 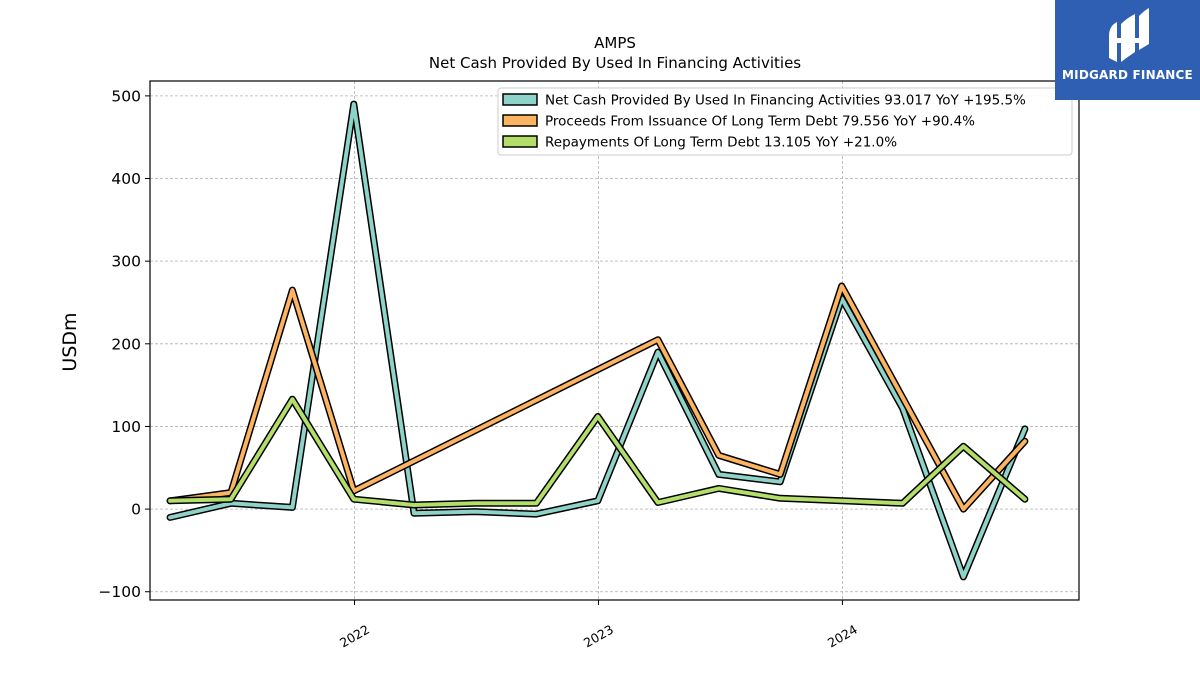 What do you see at coordinates (126, 96) in the screenshot?
I see `y-tick-label: 500` at bounding box center [126, 96].